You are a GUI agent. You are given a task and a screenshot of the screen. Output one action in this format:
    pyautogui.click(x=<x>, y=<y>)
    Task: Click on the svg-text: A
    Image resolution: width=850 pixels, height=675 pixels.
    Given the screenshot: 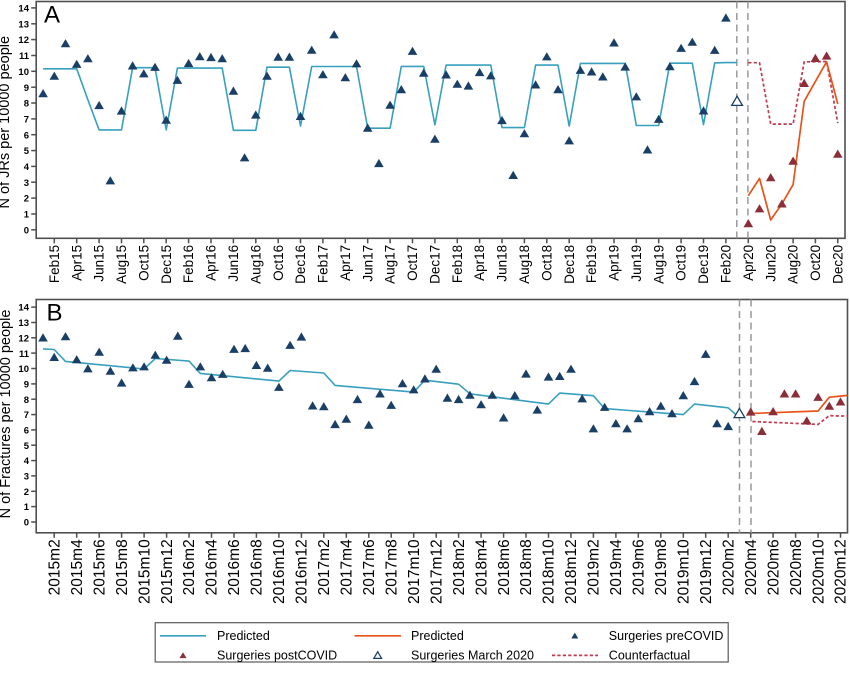 What is the action you would take?
    pyautogui.click(x=52, y=15)
    